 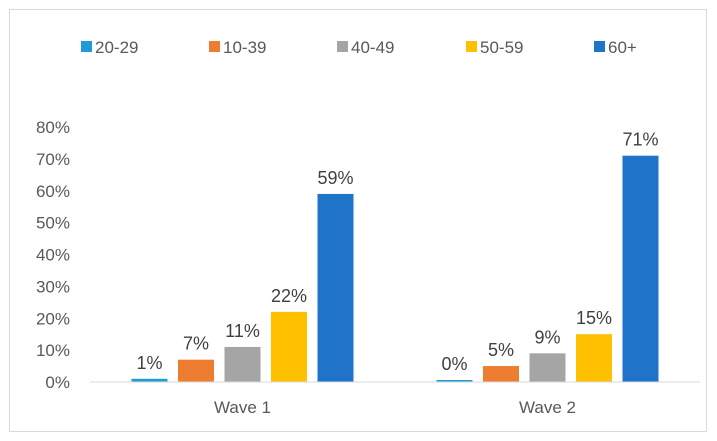 What do you see at coordinates (244, 47) in the screenshot?
I see `legend-label: 10-39` at bounding box center [244, 47].